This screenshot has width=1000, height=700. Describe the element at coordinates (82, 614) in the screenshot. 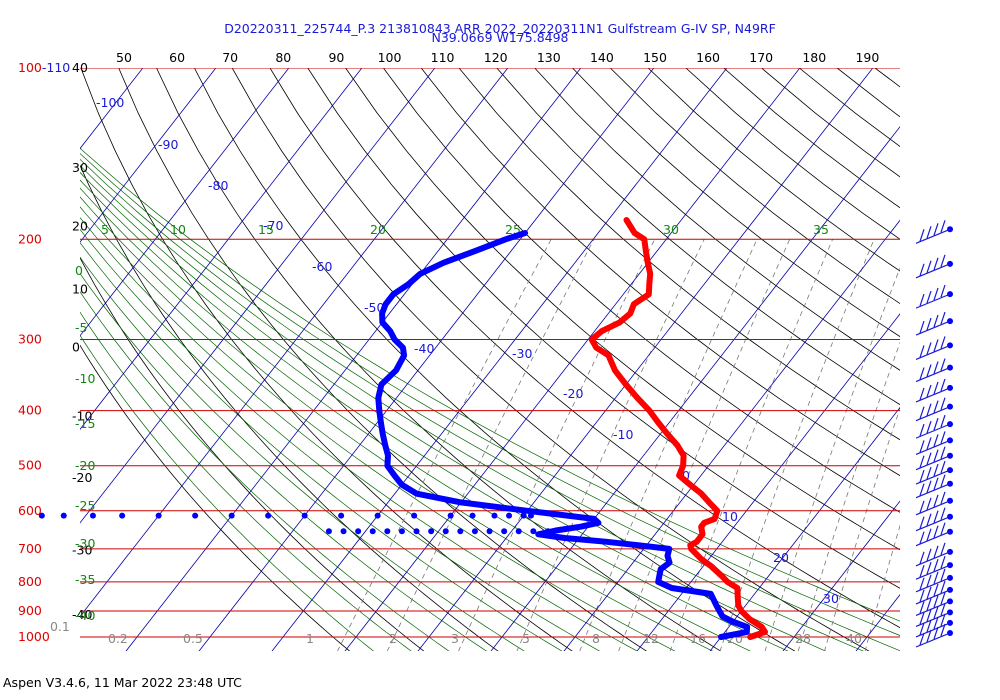

I see `left-scale-label: -40` at that location.